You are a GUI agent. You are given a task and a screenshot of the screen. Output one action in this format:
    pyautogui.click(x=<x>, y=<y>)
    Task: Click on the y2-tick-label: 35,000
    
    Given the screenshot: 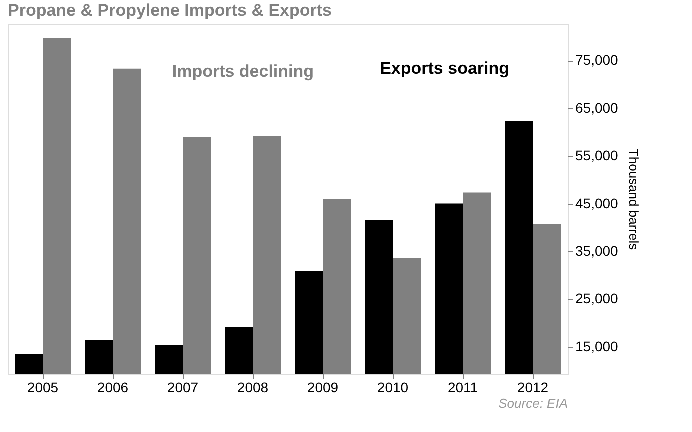 What is the action you would take?
    pyautogui.click(x=597, y=250)
    